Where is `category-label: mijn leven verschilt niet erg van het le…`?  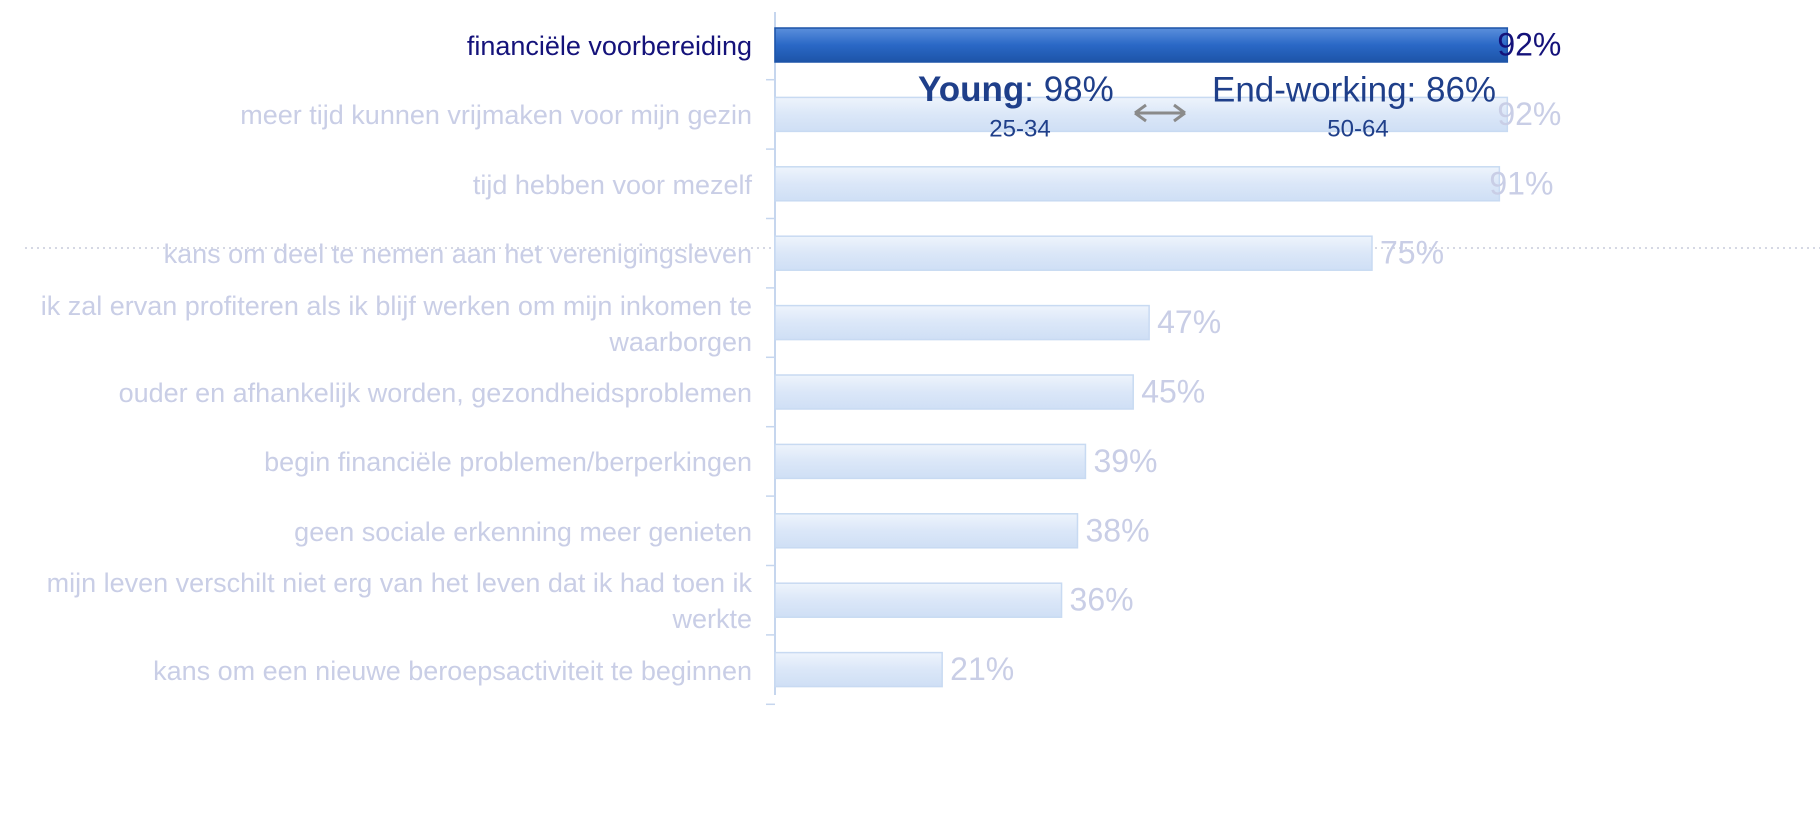 category-label: mijn leven verschilt niet erg van het le… is located at coordinates (399, 601).